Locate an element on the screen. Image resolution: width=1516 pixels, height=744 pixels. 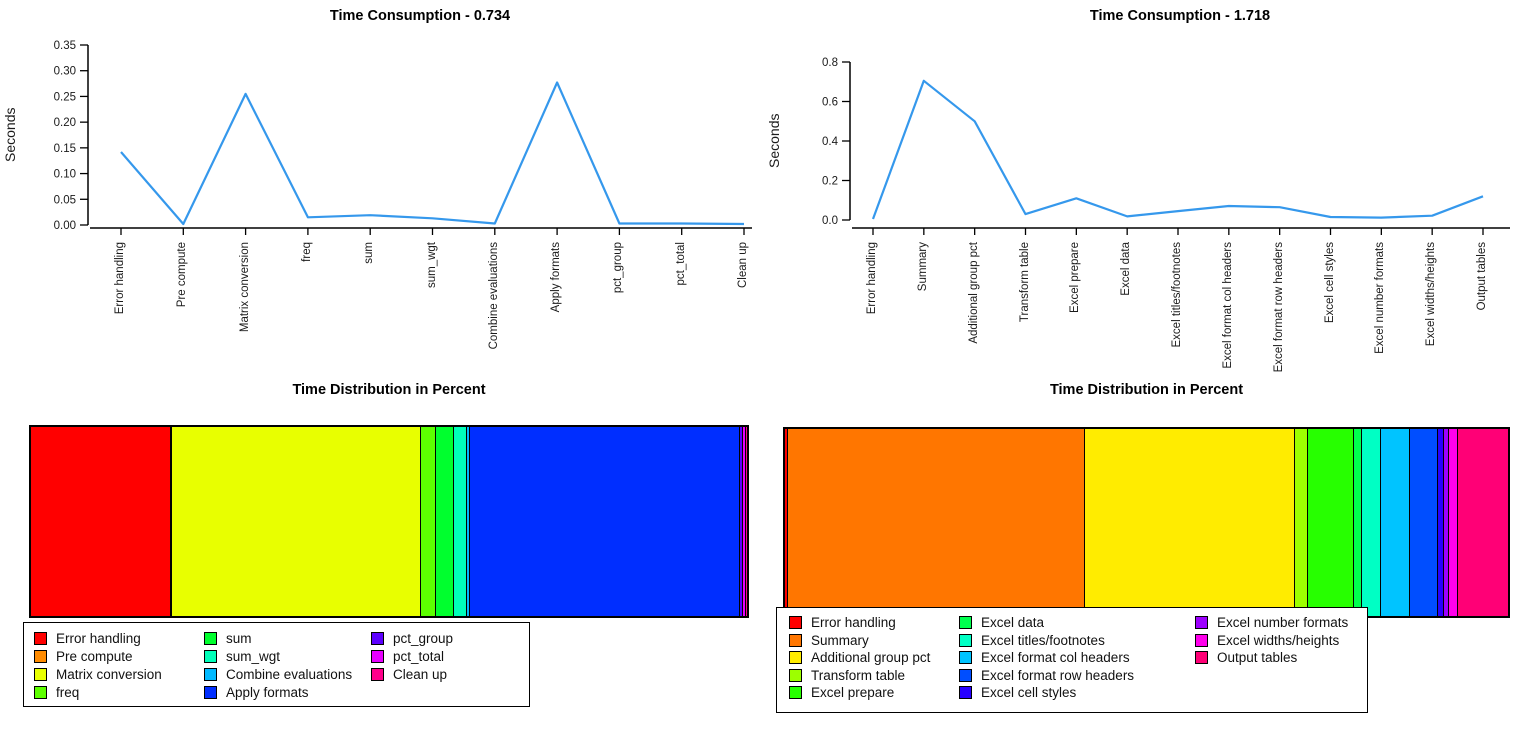
legend-item: pct_total is located at coordinates (412, 656).